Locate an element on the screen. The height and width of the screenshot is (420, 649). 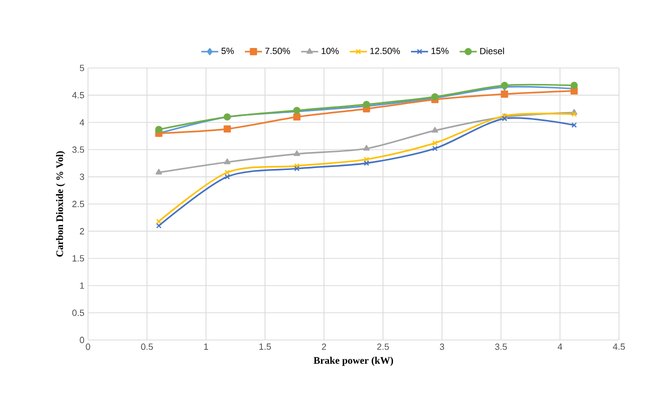
x-tick-label: 2 is located at coordinates (324, 347).